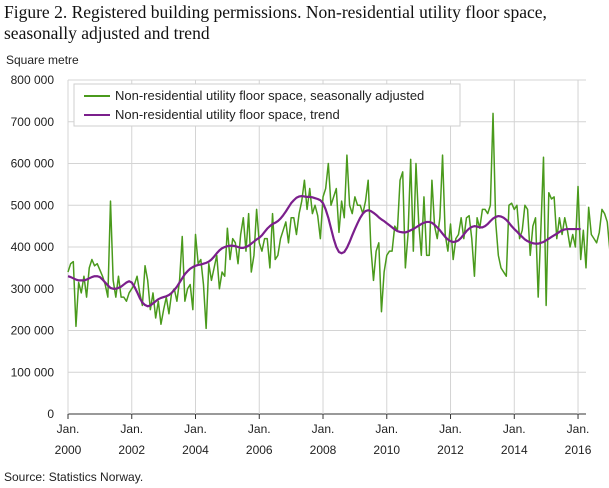 Image resolution: width=609 pixels, height=488 pixels. Describe the element at coordinates (131, 450) in the screenshot. I see `x-tick-label: 2002` at that location.